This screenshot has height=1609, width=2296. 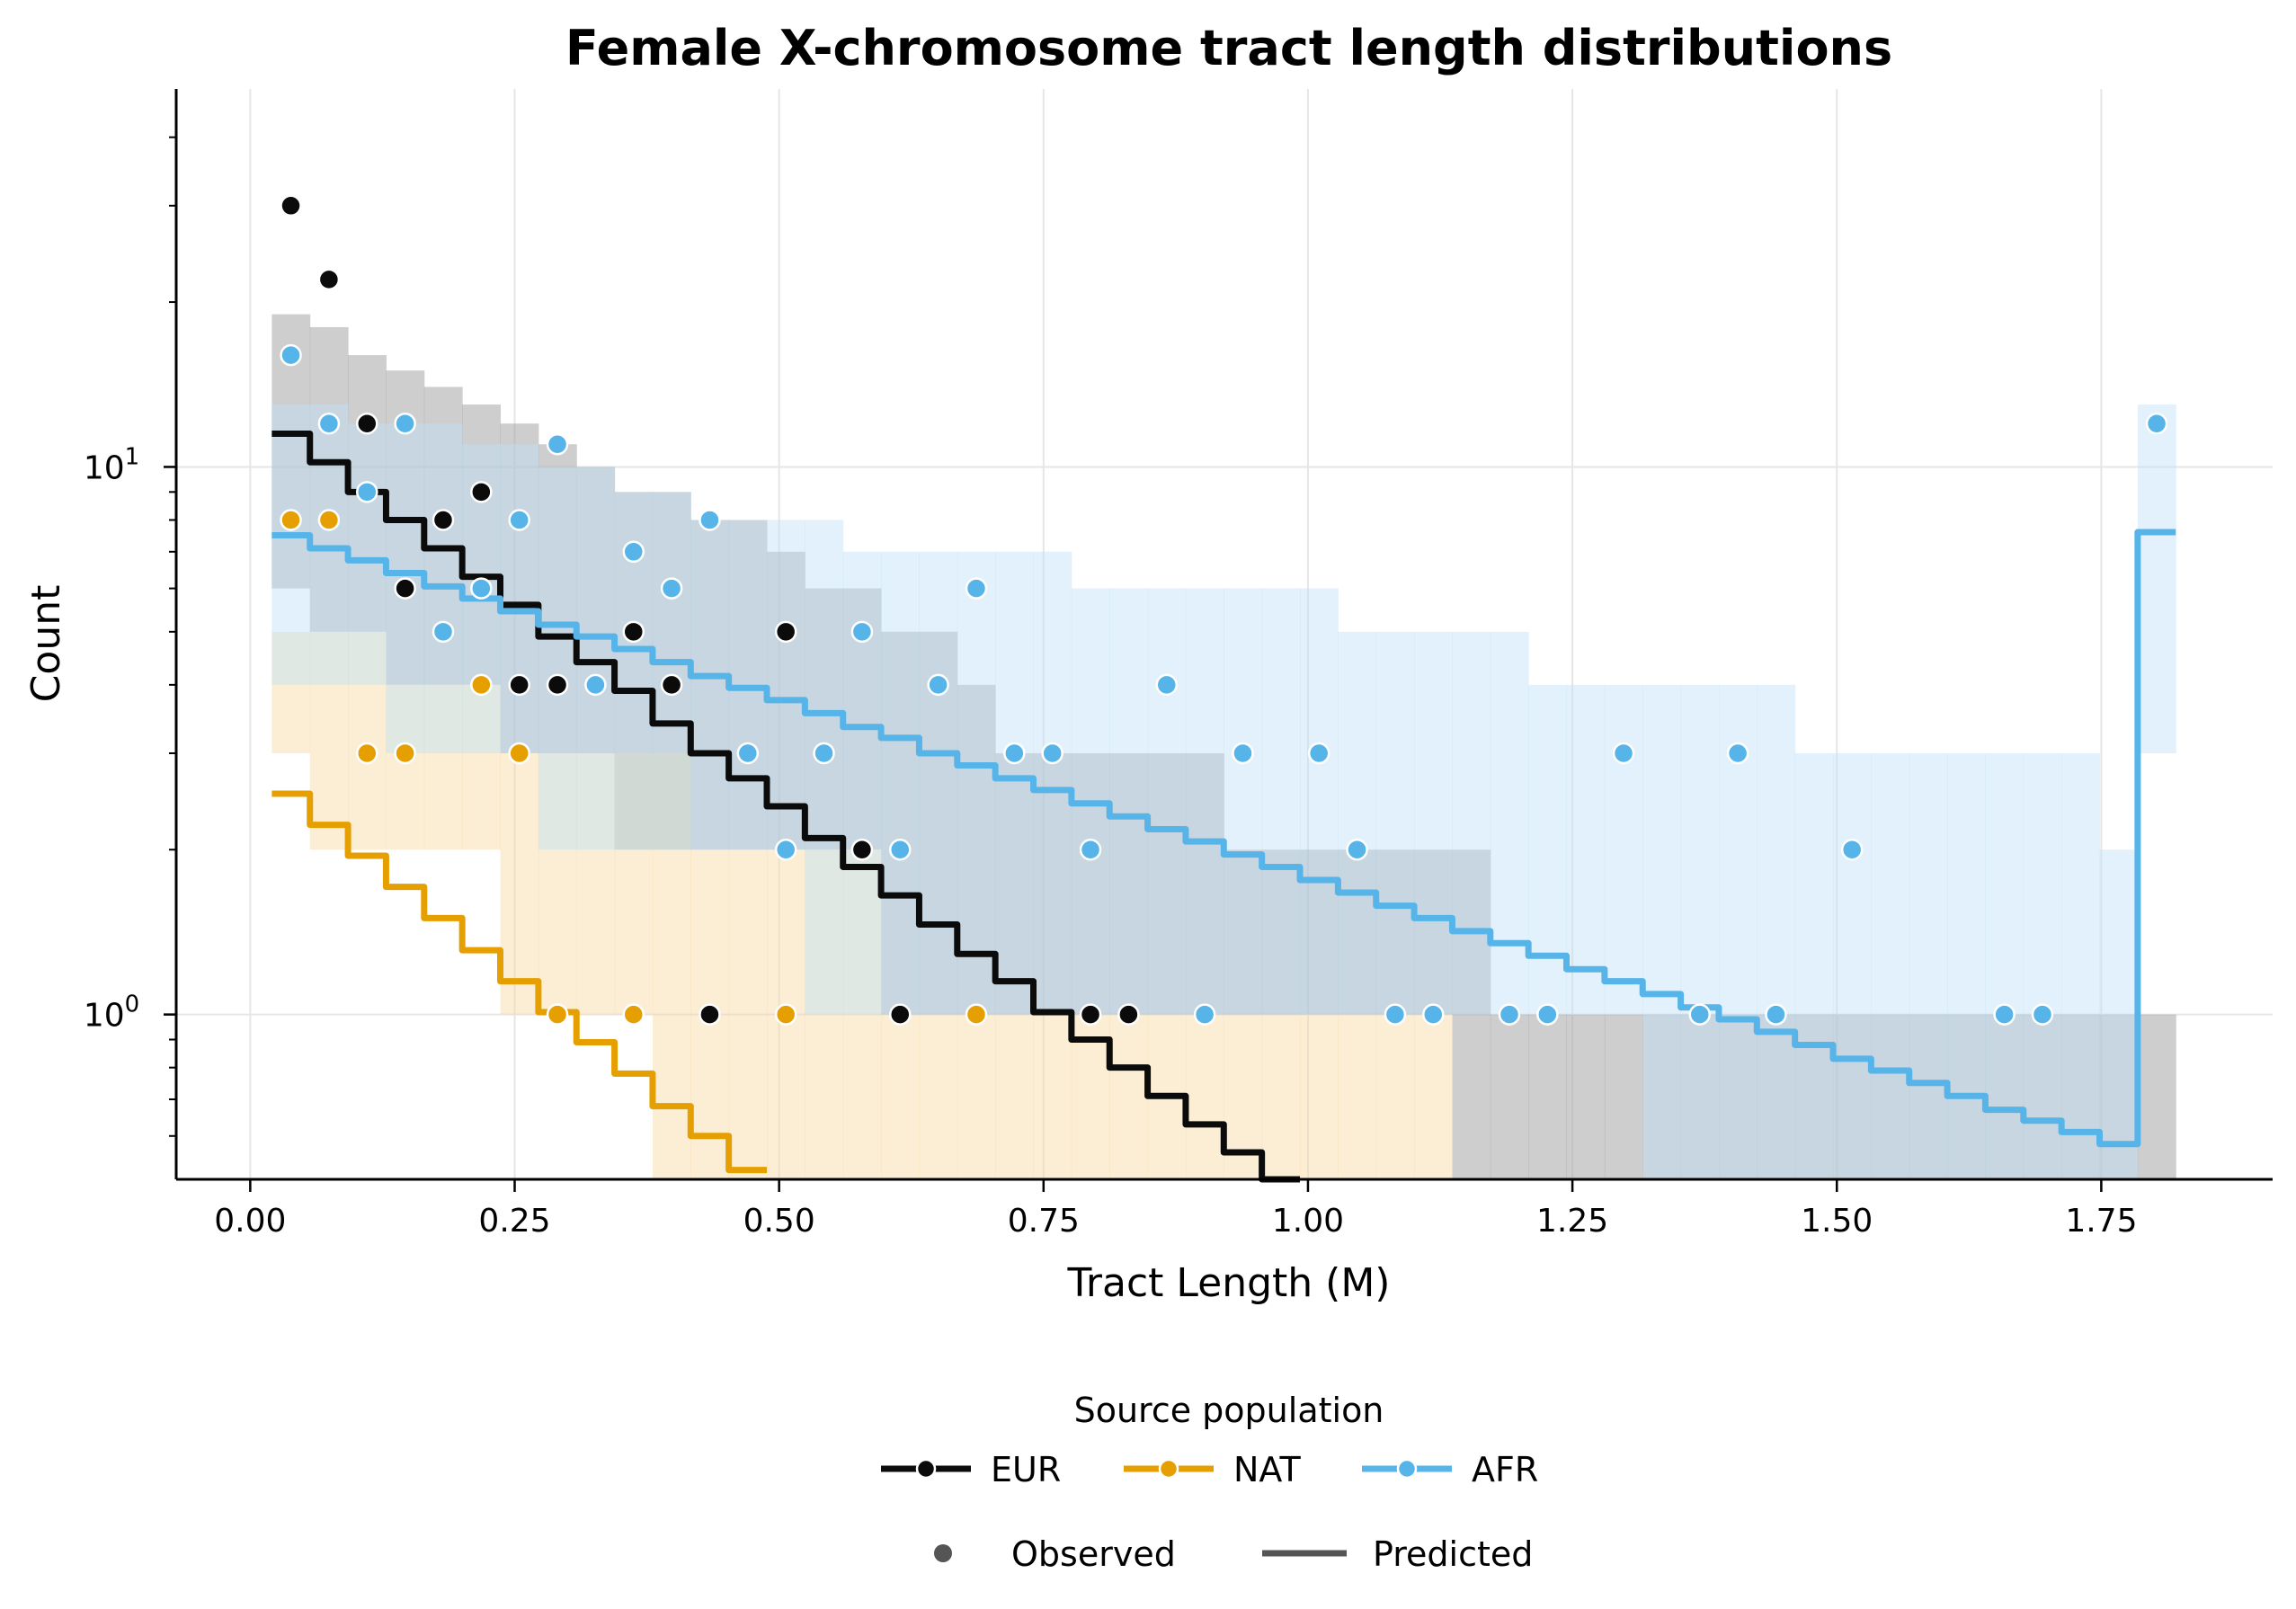 I want to click on x-axis-label: Tract Length (M), so click(x=1229, y=1283).